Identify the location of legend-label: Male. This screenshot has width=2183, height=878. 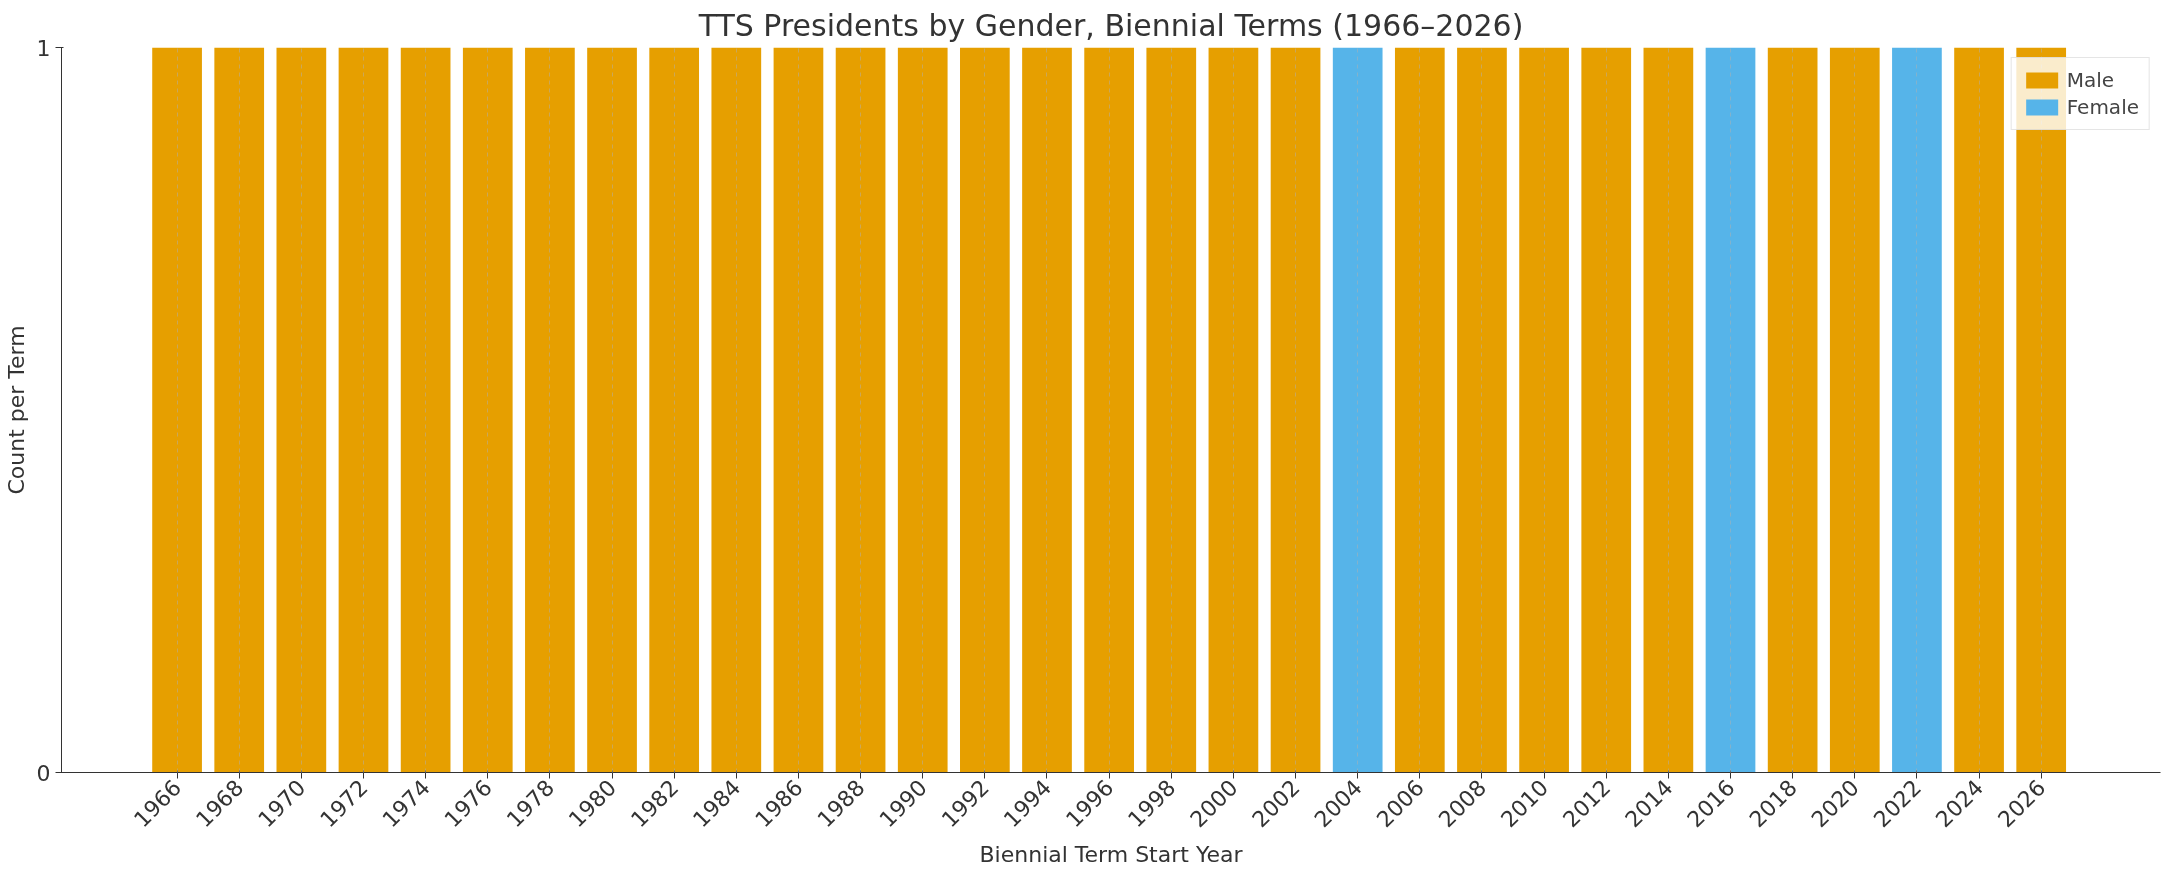
(2090, 80).